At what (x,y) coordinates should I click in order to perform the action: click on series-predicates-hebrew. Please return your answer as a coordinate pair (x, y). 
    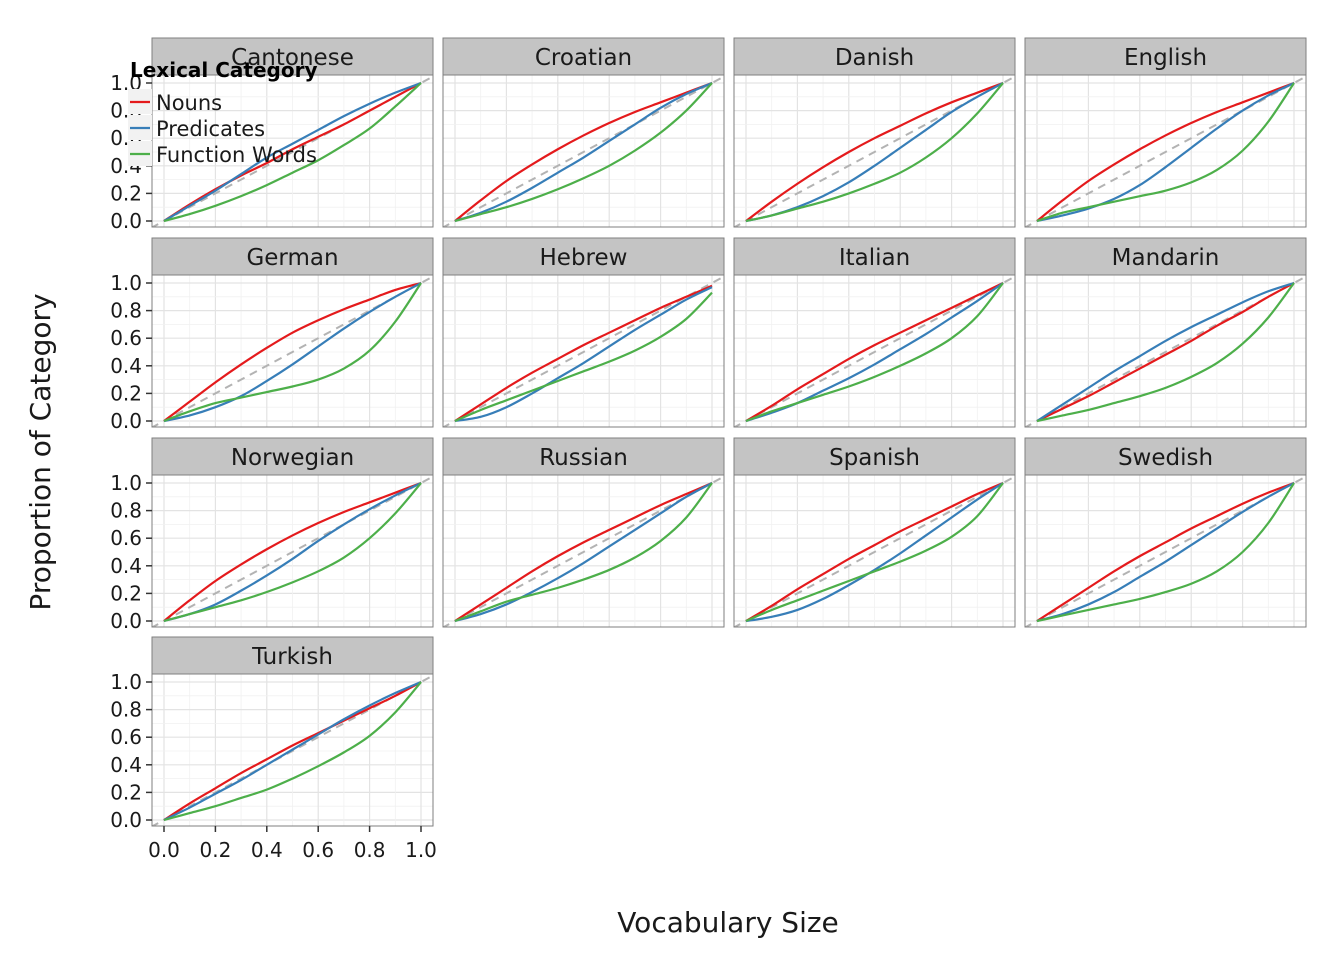
    Looking at the image, I should click on (583, 354).